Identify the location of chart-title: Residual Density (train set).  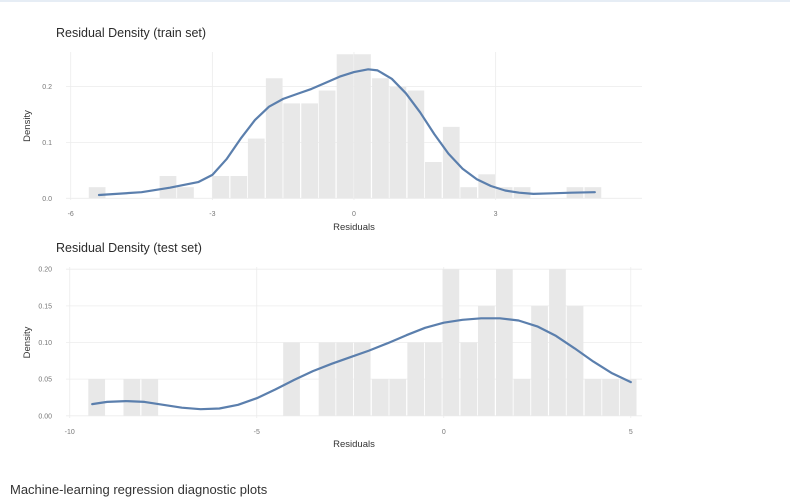
(131, 33).